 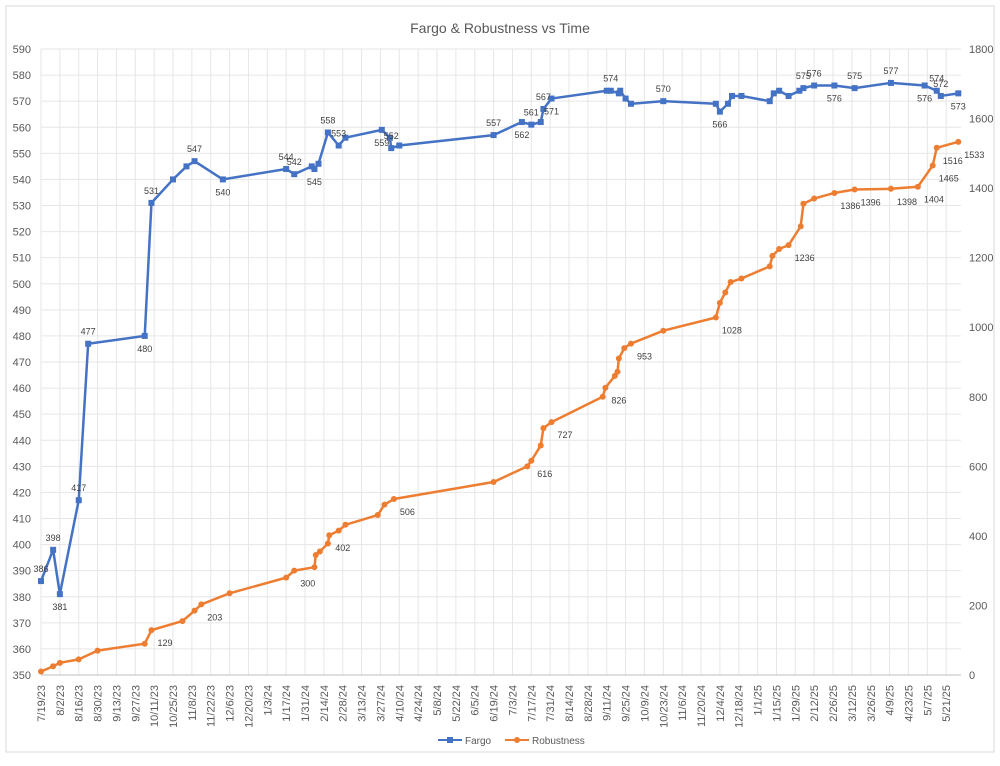 I want to click on x-tick-label: 9/27/23, so click(x=136, y=703).